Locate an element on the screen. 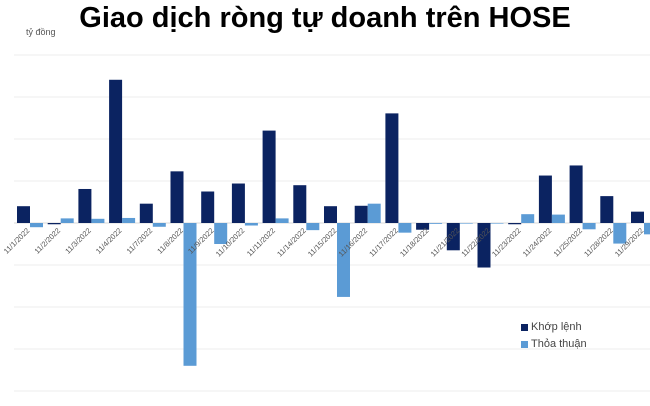 The image size is (650, 406). legend-label: Thỏa thuận is located at coordinates (559, 344).